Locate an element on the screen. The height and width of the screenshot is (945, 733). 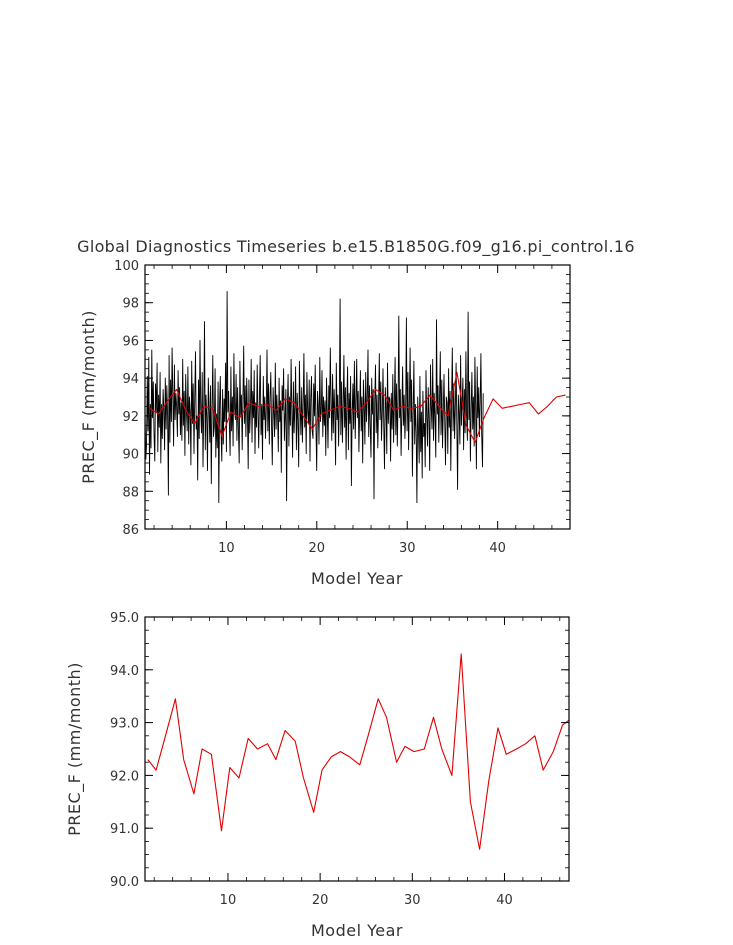
y-tick-label-top: 92 is located at coordinates (130, 417).